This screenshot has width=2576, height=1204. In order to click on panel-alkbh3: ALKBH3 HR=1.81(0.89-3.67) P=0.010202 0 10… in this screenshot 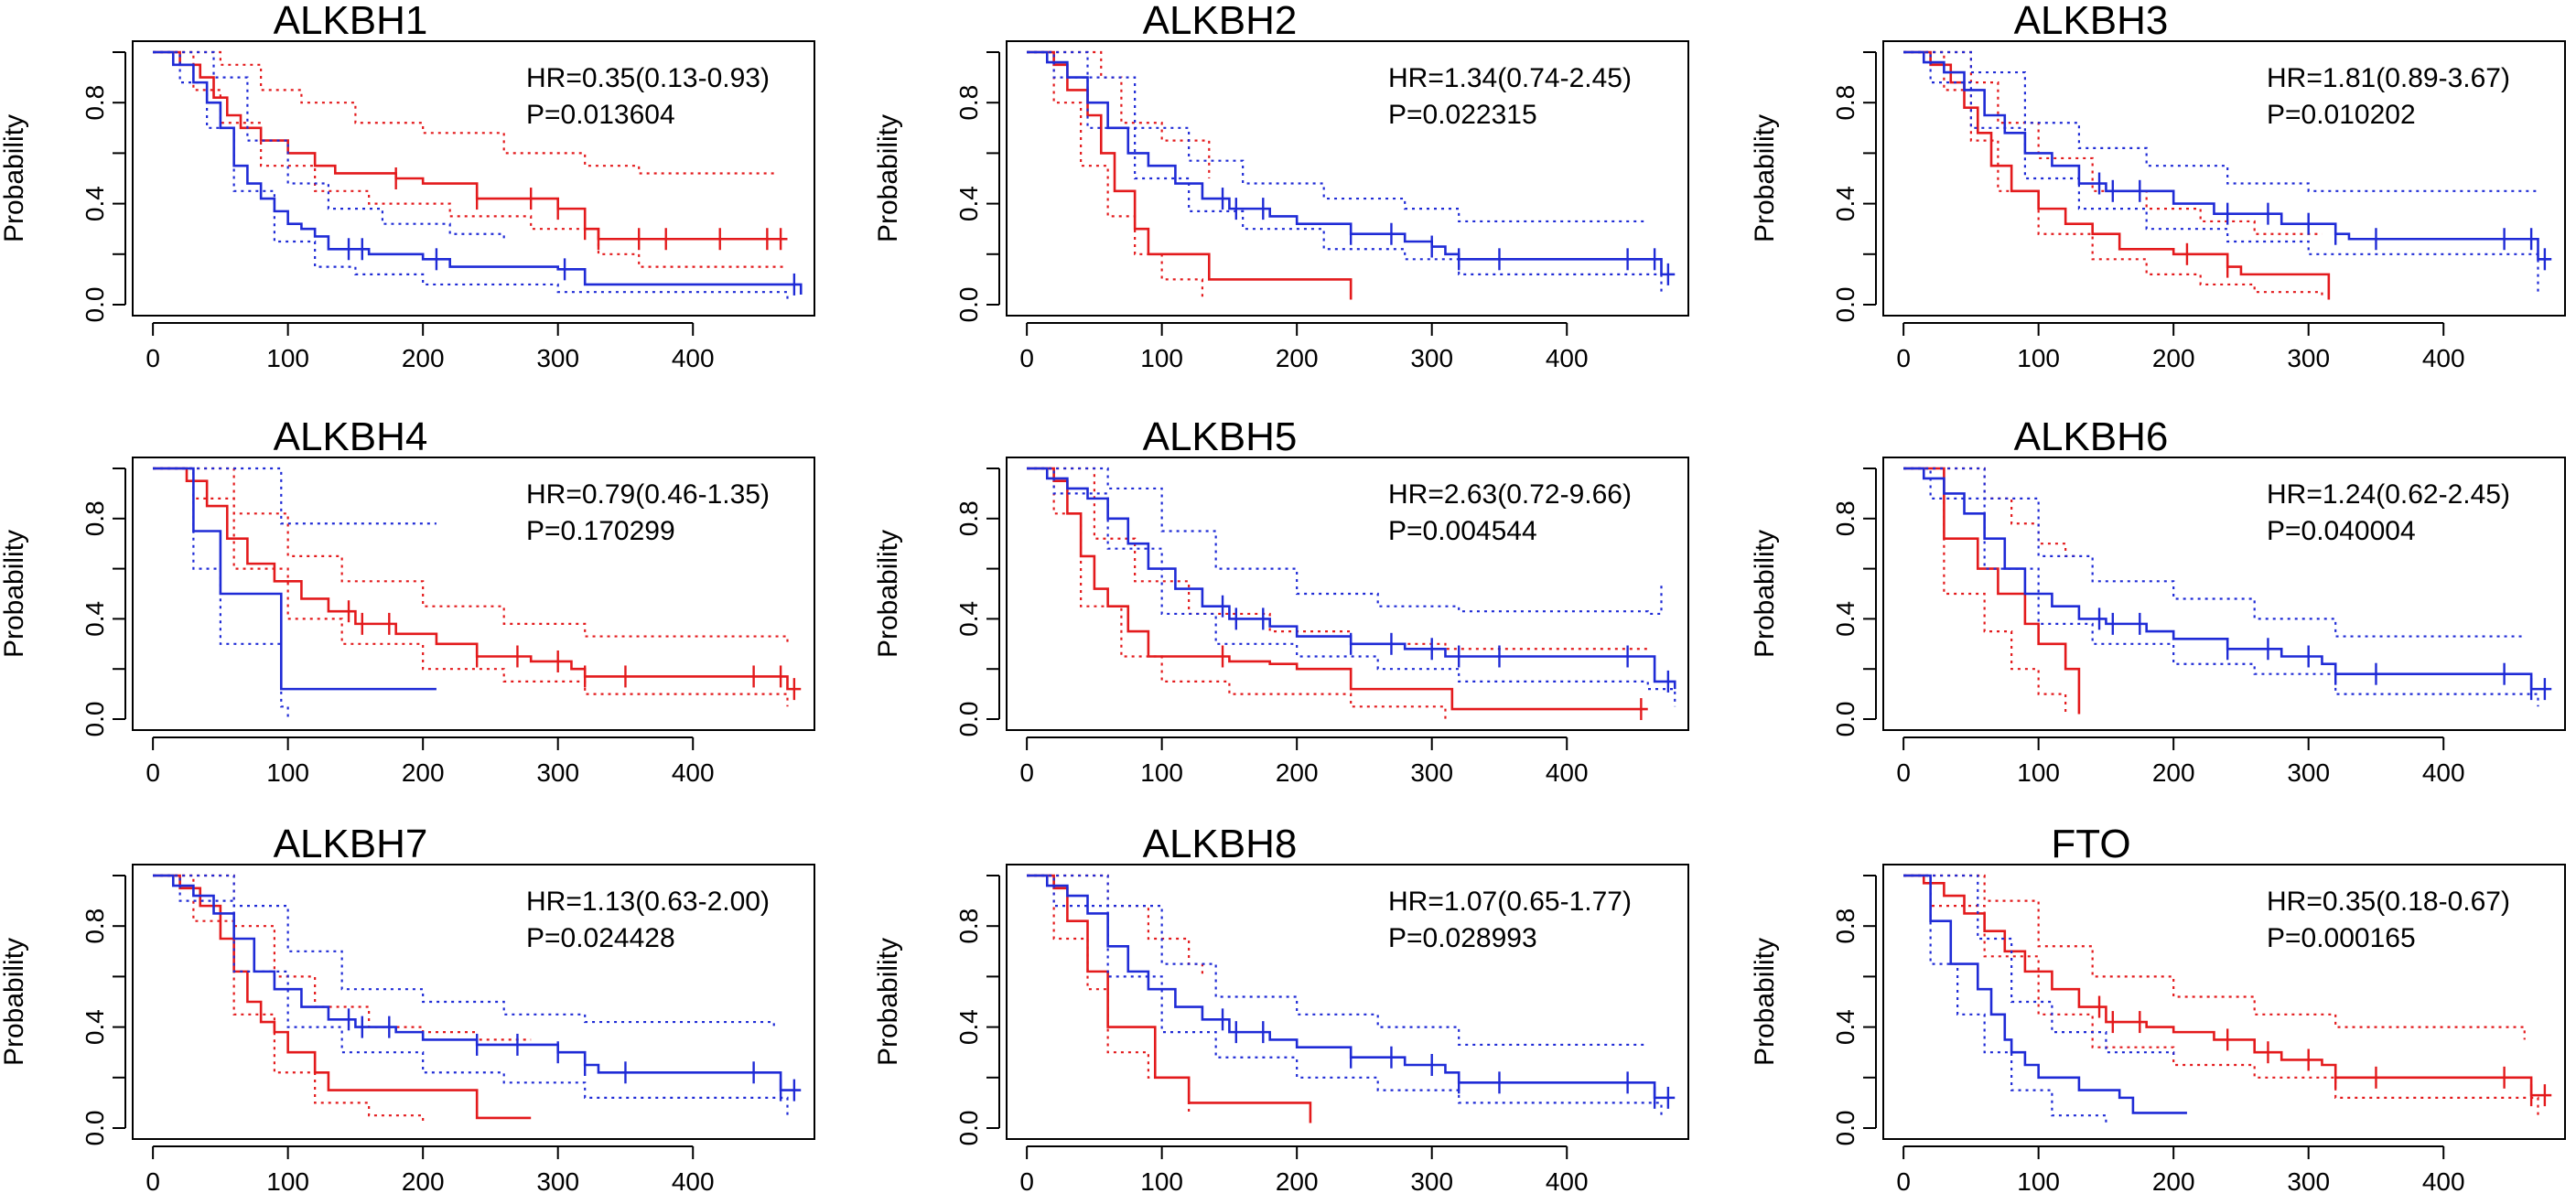, I will do `click(2158, 186)`.